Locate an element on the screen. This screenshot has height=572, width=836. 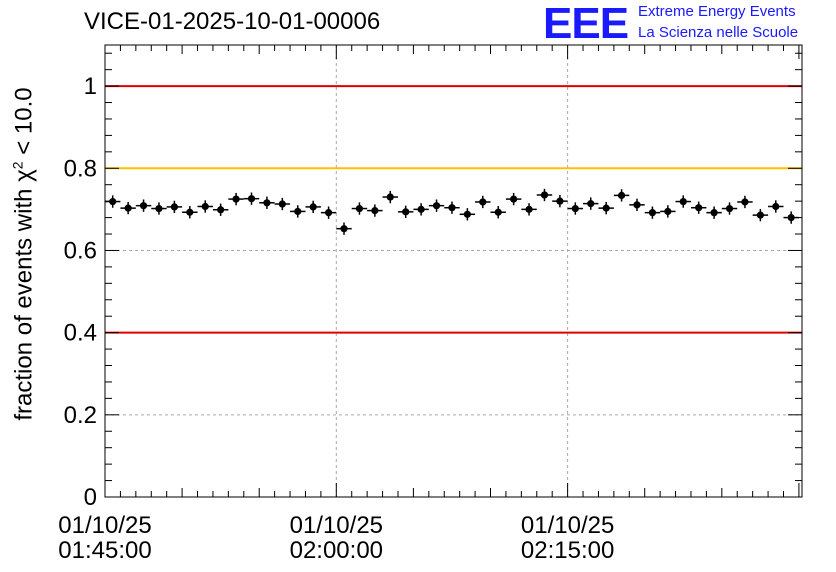
logo-line-1: Extreme Energy Events is located at coordinates (717, 11).